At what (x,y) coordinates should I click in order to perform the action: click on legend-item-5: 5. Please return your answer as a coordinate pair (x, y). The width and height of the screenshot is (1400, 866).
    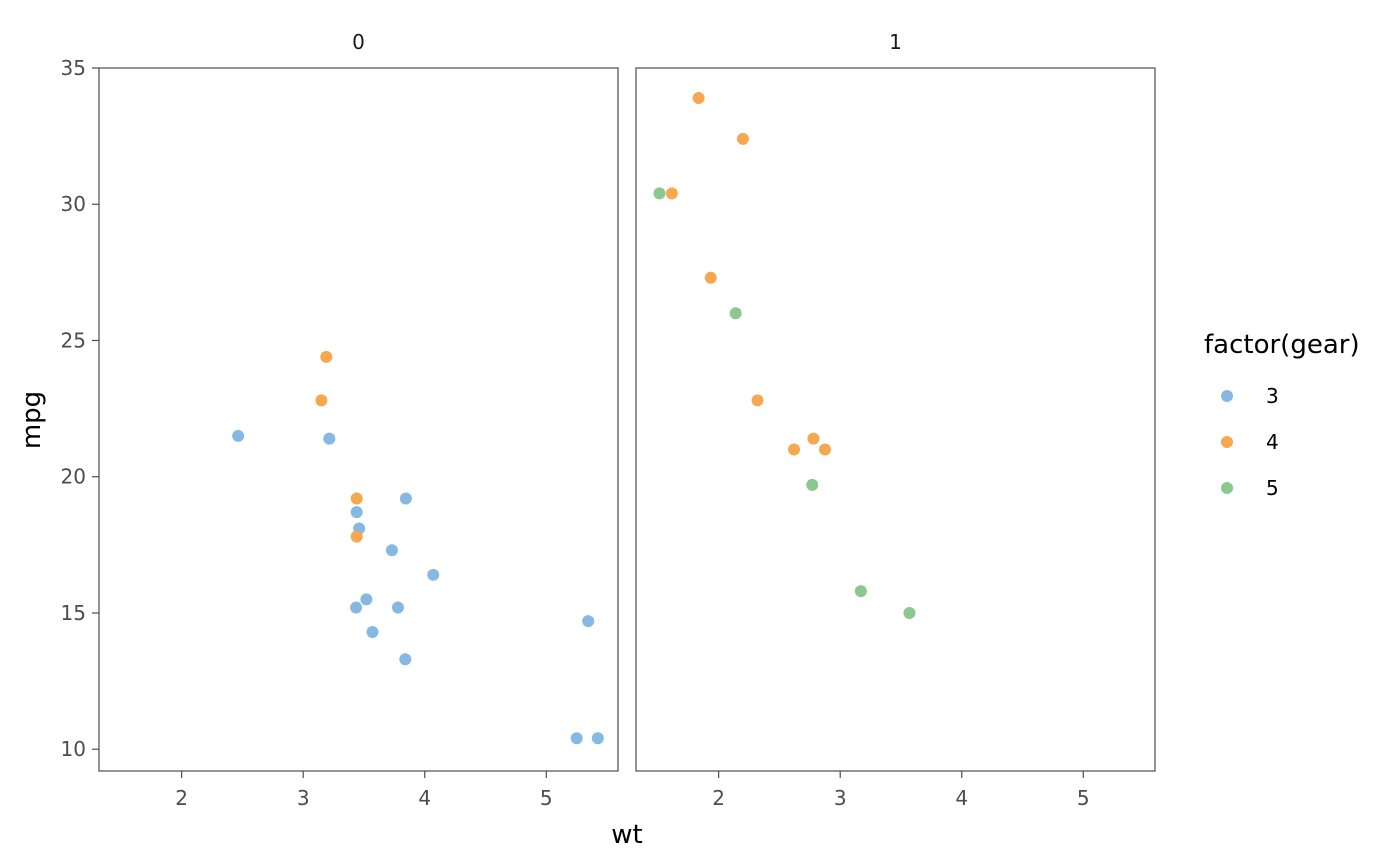
    Looking at the image, I should click on (1250, 488).